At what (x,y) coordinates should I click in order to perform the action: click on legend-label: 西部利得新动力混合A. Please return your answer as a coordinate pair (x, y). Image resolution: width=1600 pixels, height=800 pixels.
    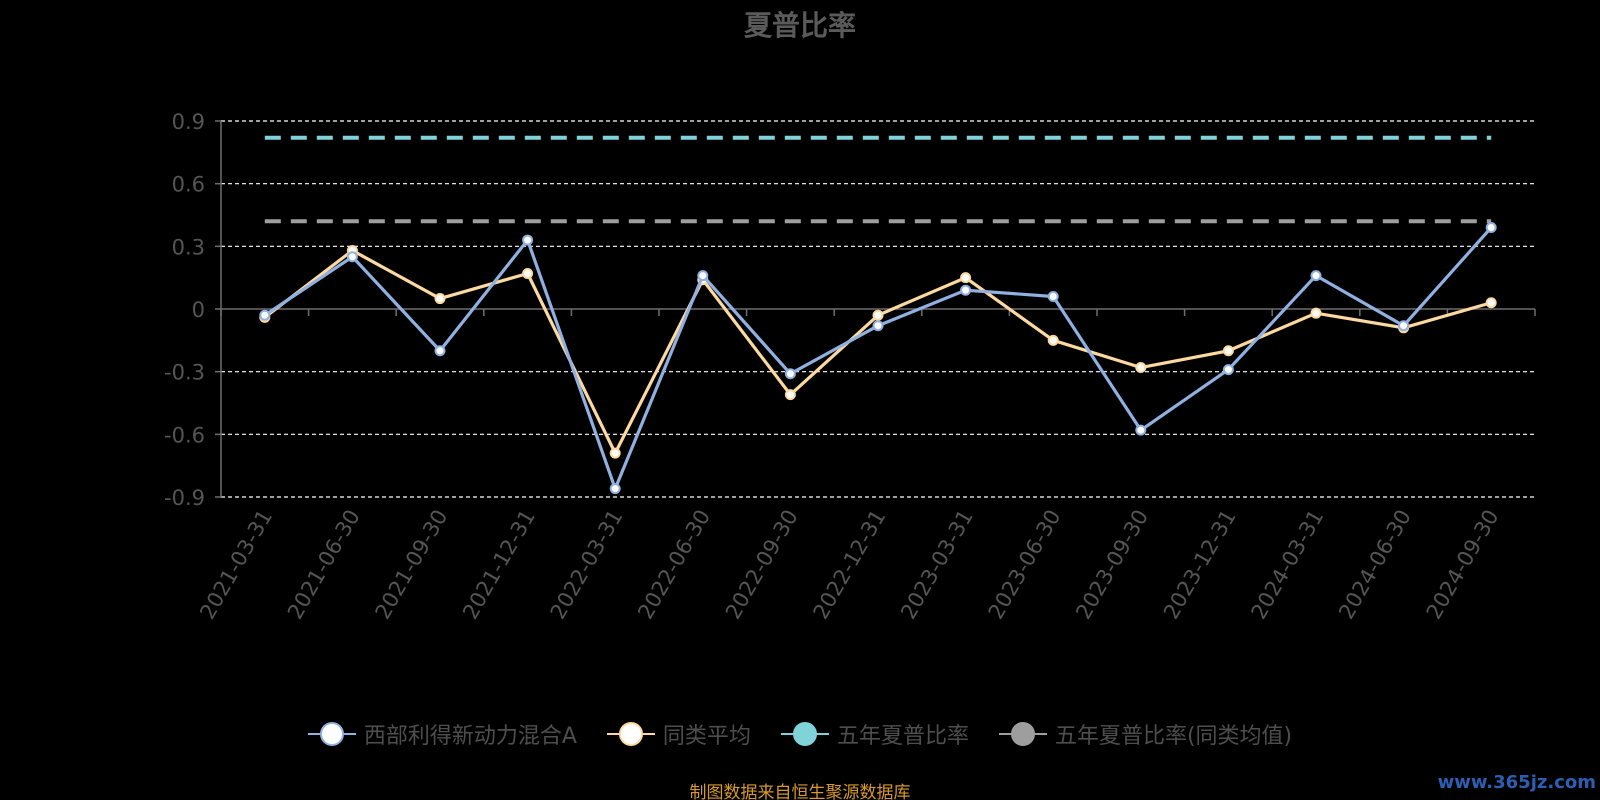
    Looking at the image, I should click on (470, 736).